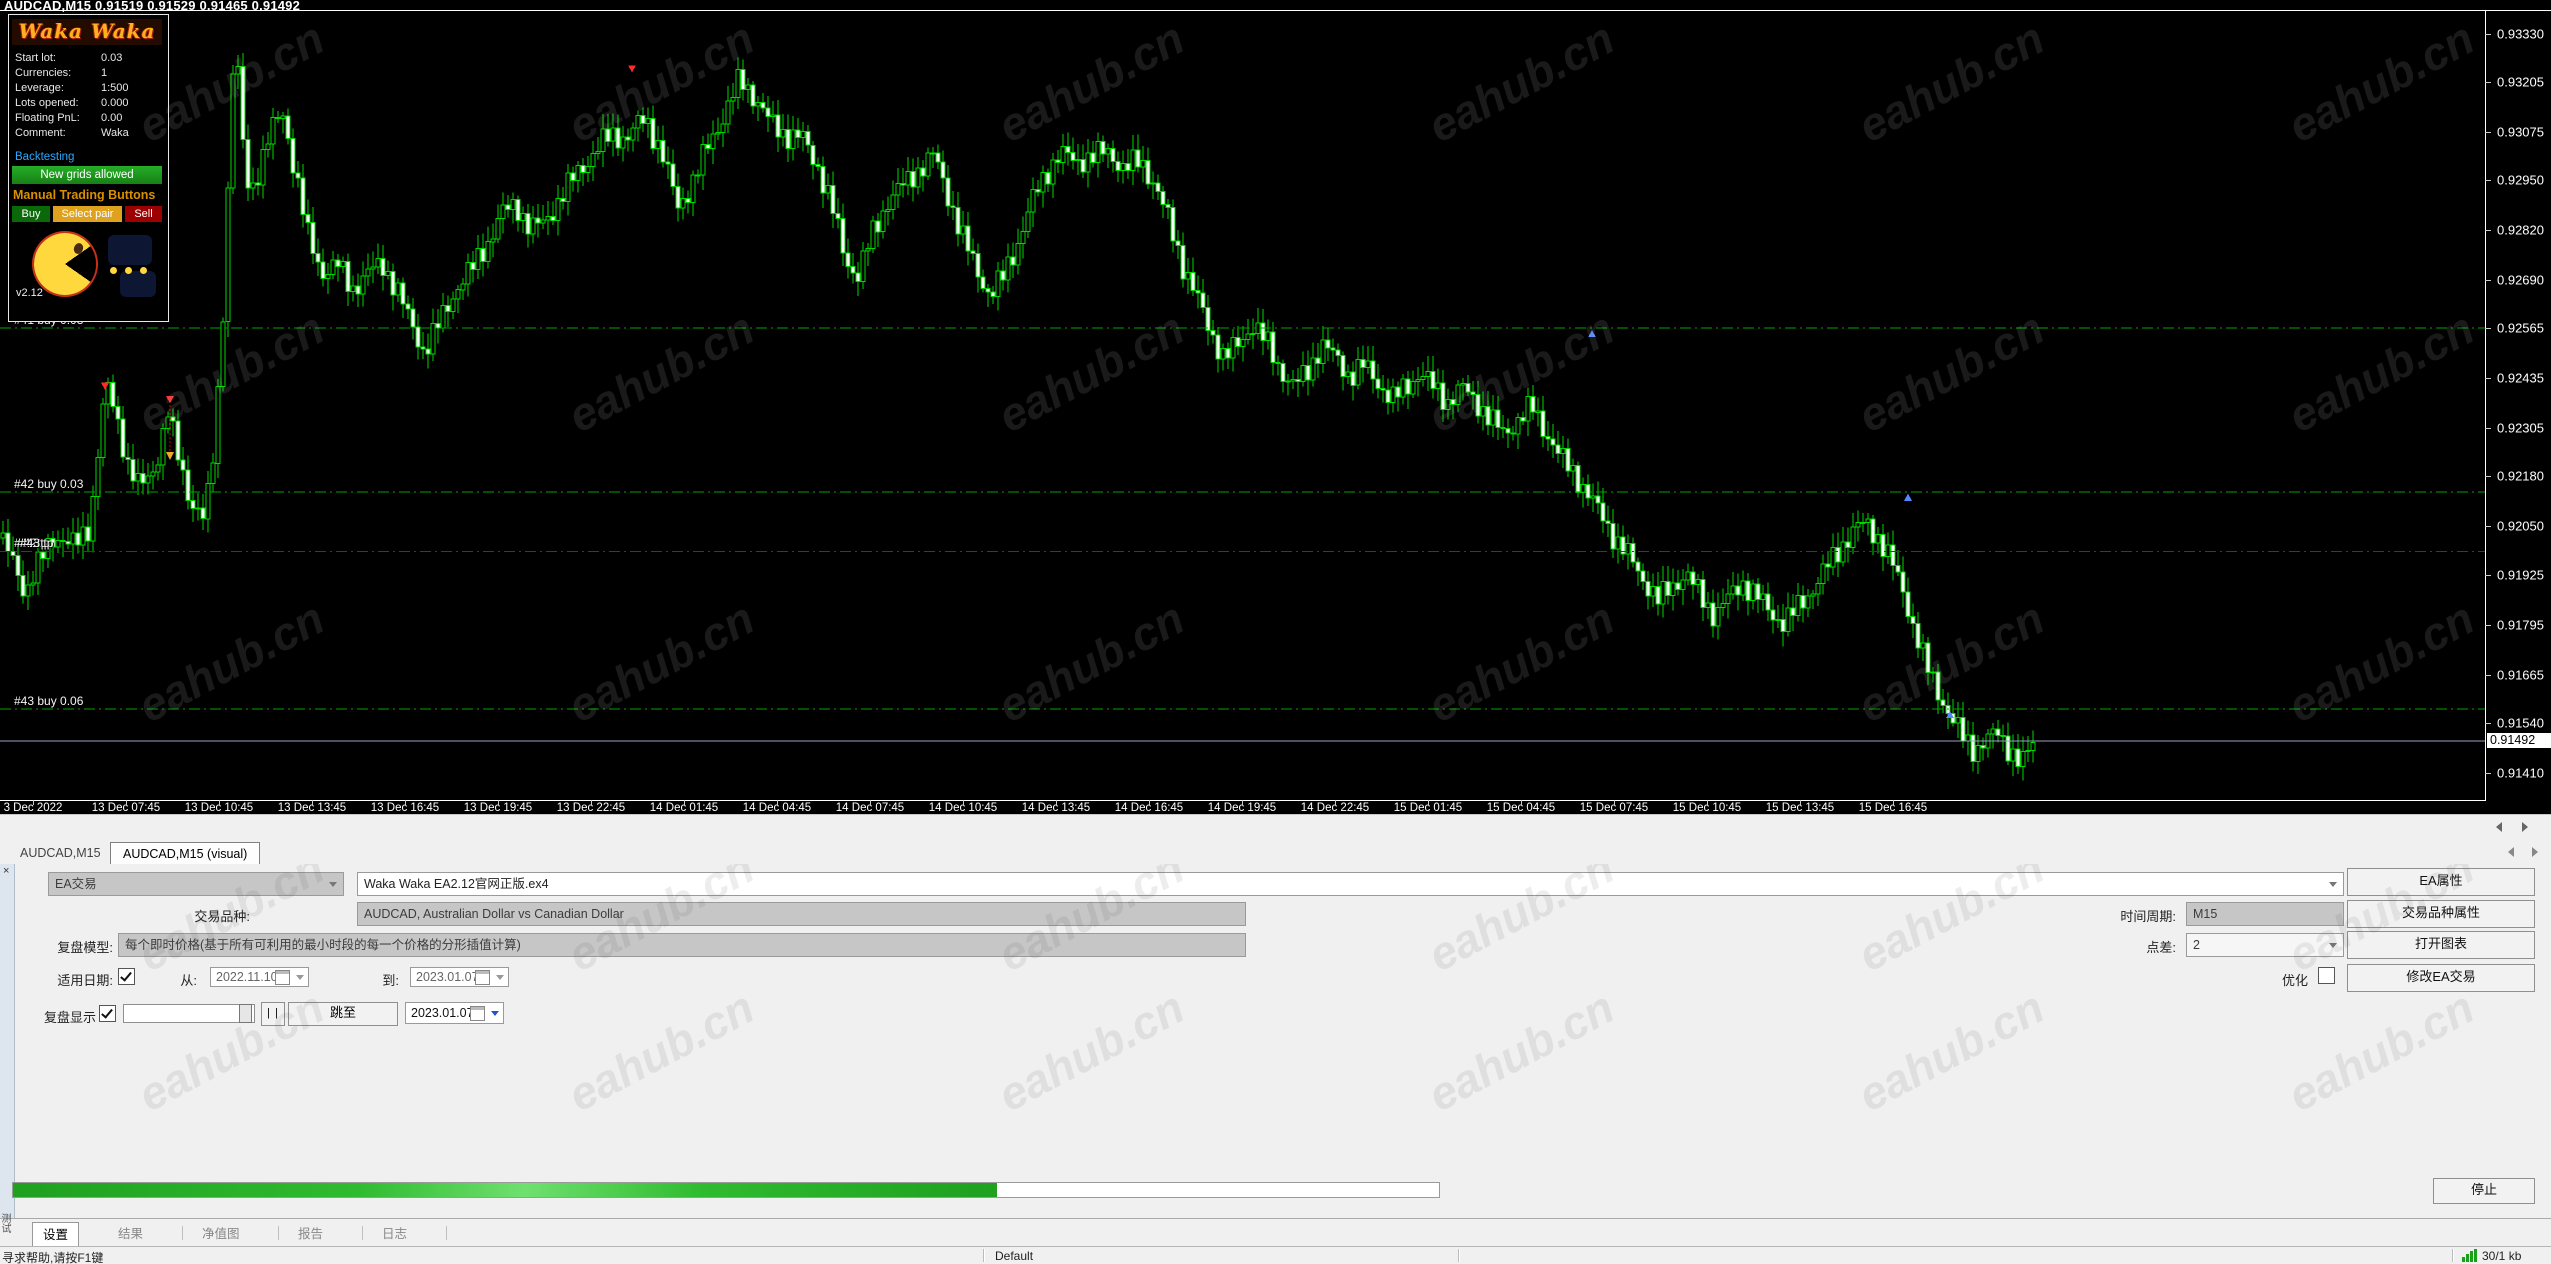 The width and height of the screenshot is (2551, 1264). I want to click on ea-type-label: EA交易, so click(76, 884).